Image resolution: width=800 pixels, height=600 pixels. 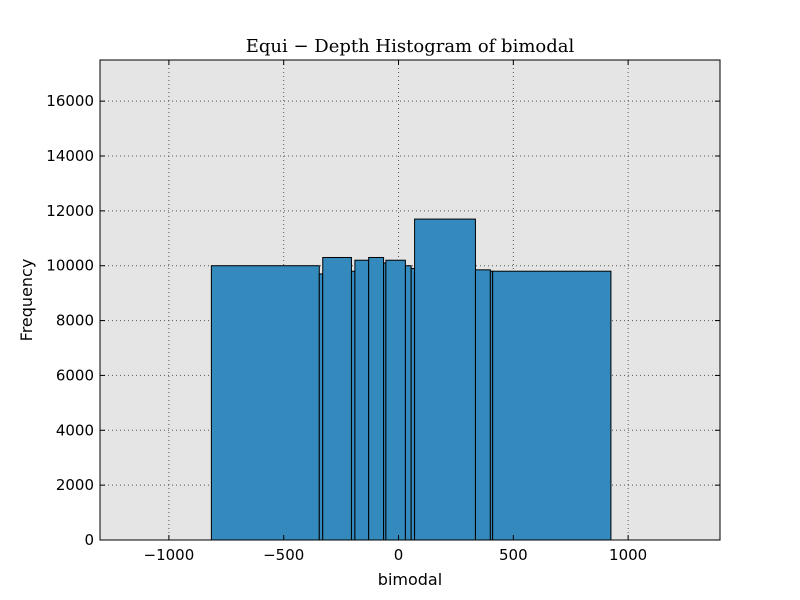 What do you see at coordinates (89, 540) in the screenshot?
I see `y-tick-label: 0` at bounding box center [89, 540].